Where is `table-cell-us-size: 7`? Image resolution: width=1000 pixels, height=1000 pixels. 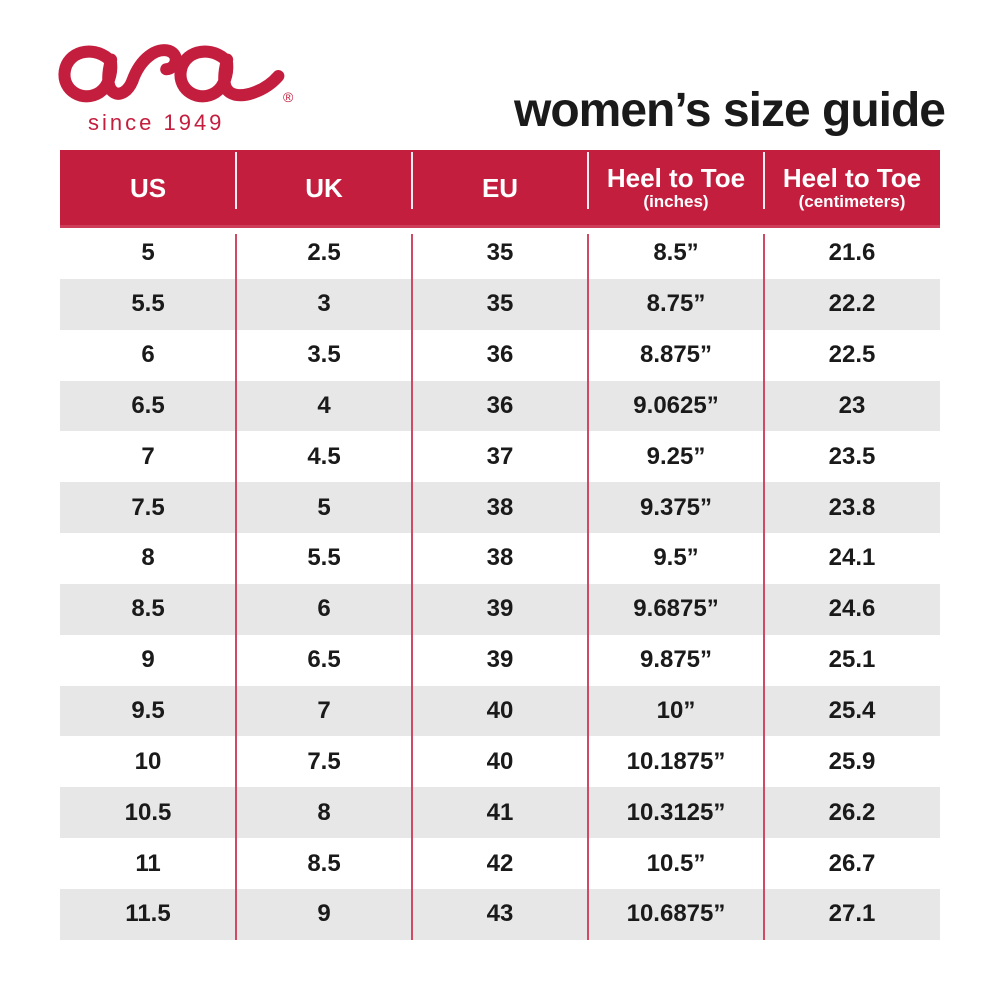 table-cell-us-size: 7 is located at coordinates (148, 456).